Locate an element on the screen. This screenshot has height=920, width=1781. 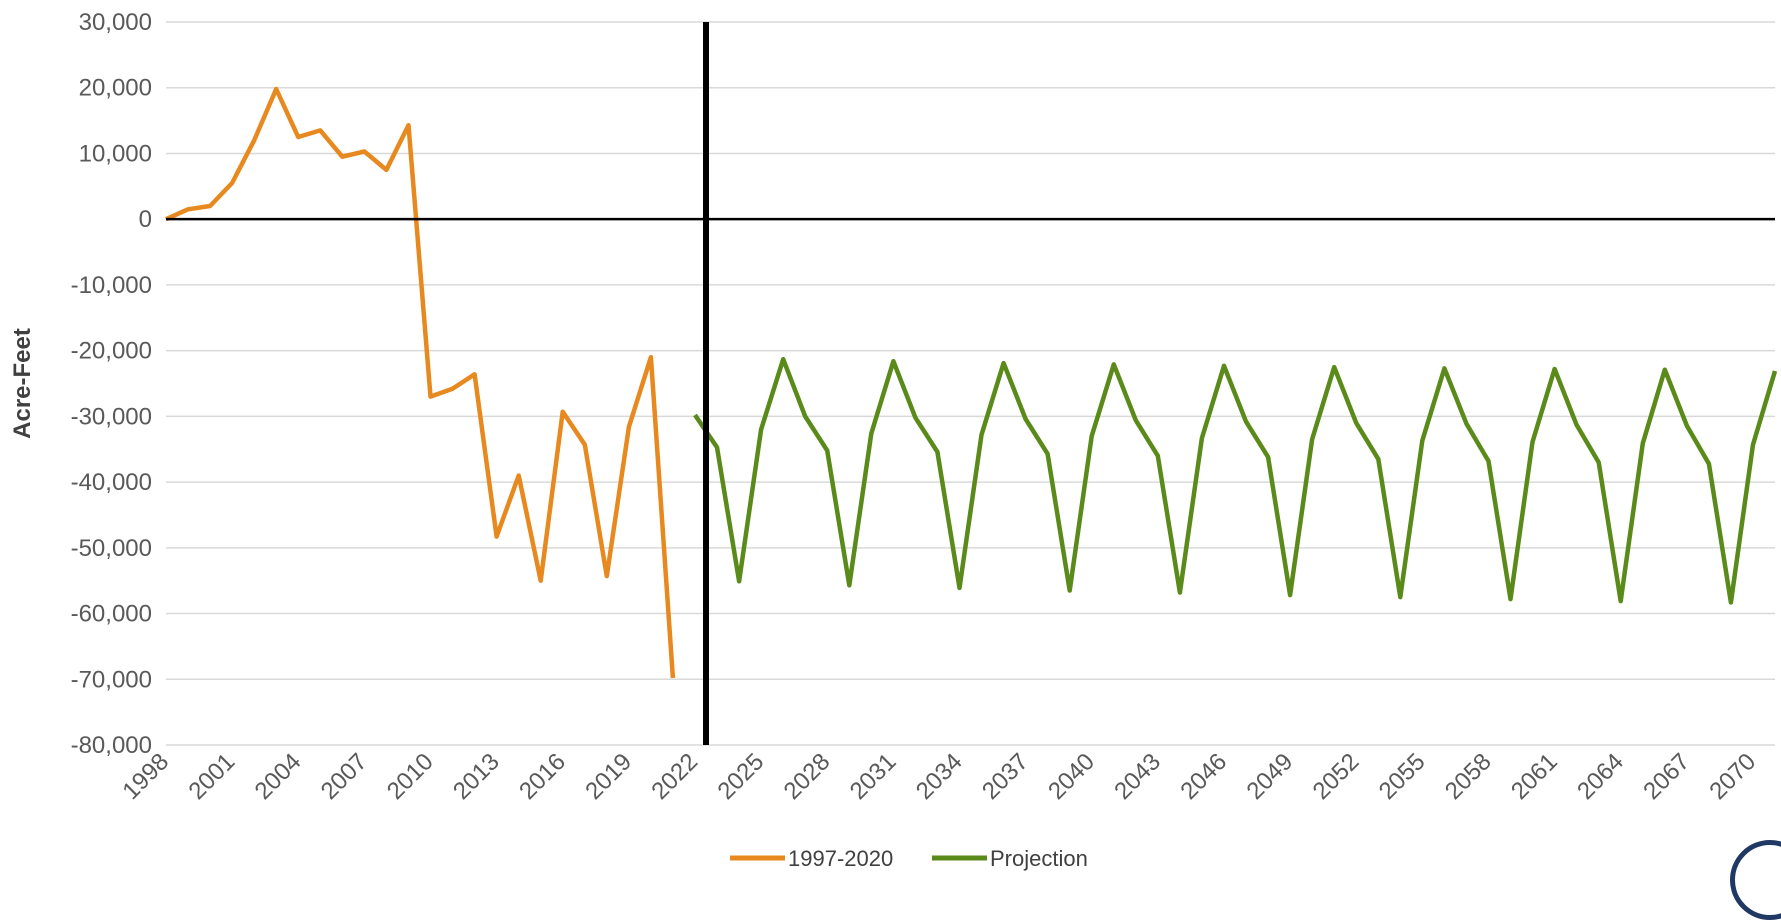
x-tick-label: 2010 is located at coordinates (410, 776).